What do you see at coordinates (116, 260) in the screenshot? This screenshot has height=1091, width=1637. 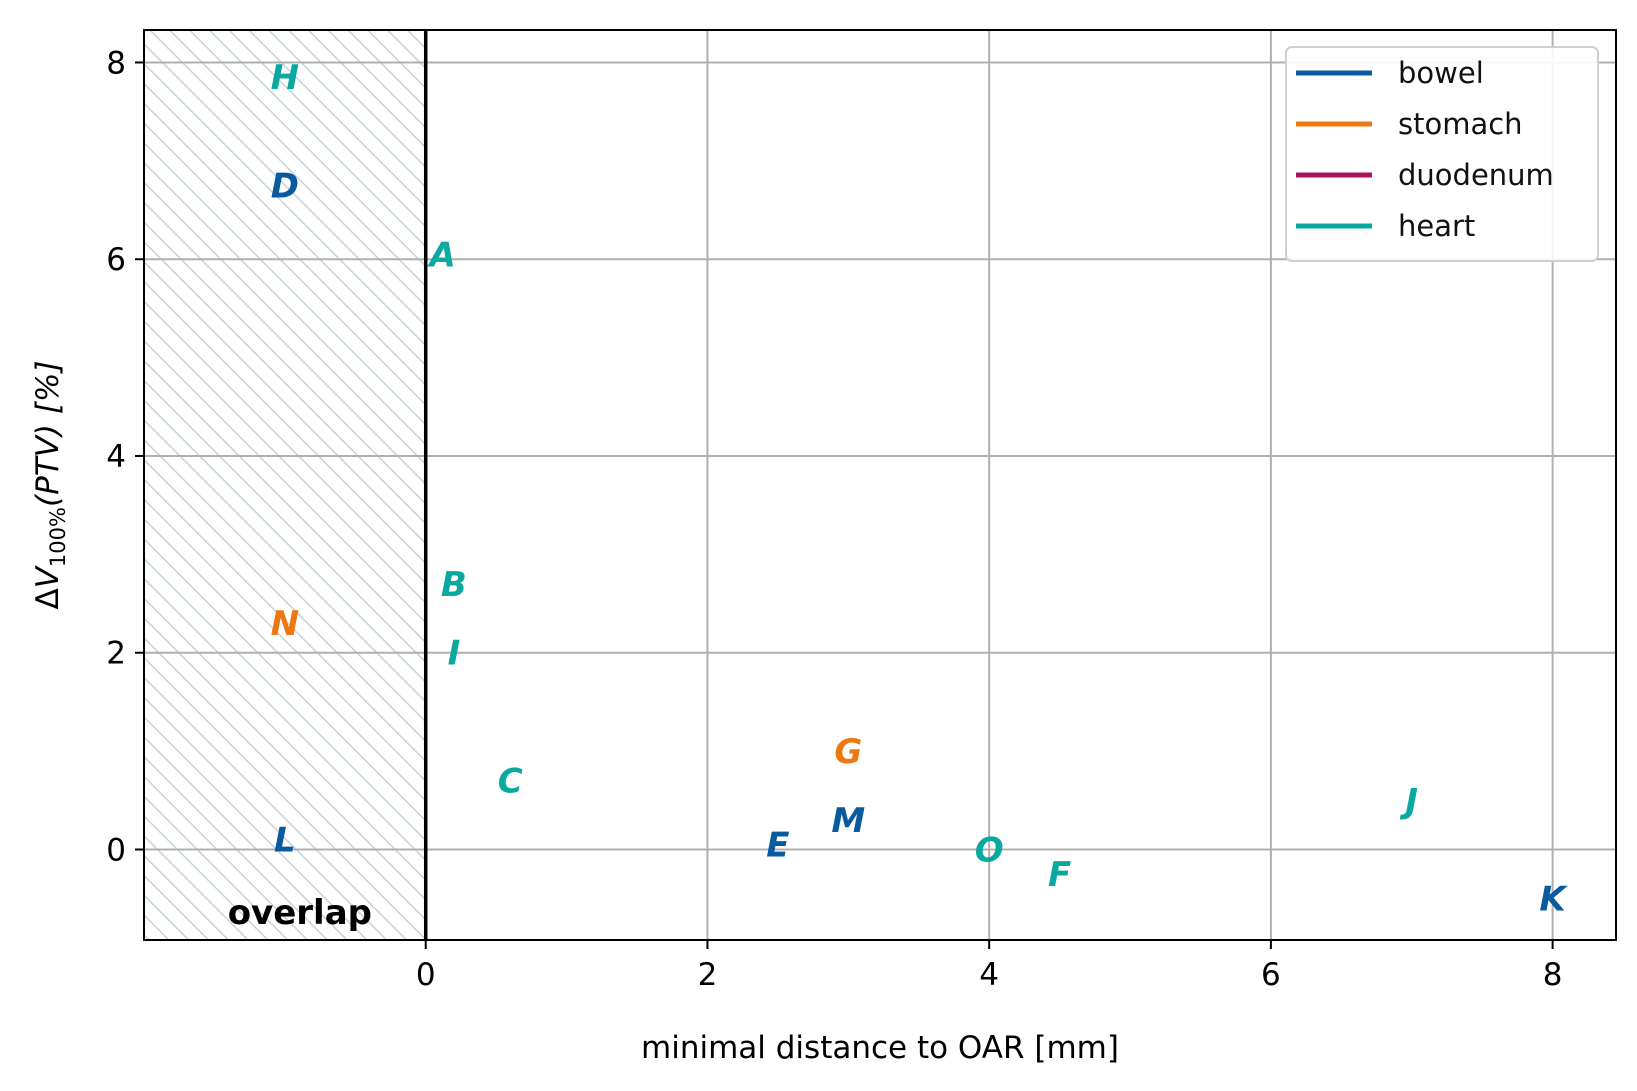 I see `y-tick-label: 6` at bounding box center [116, 260].